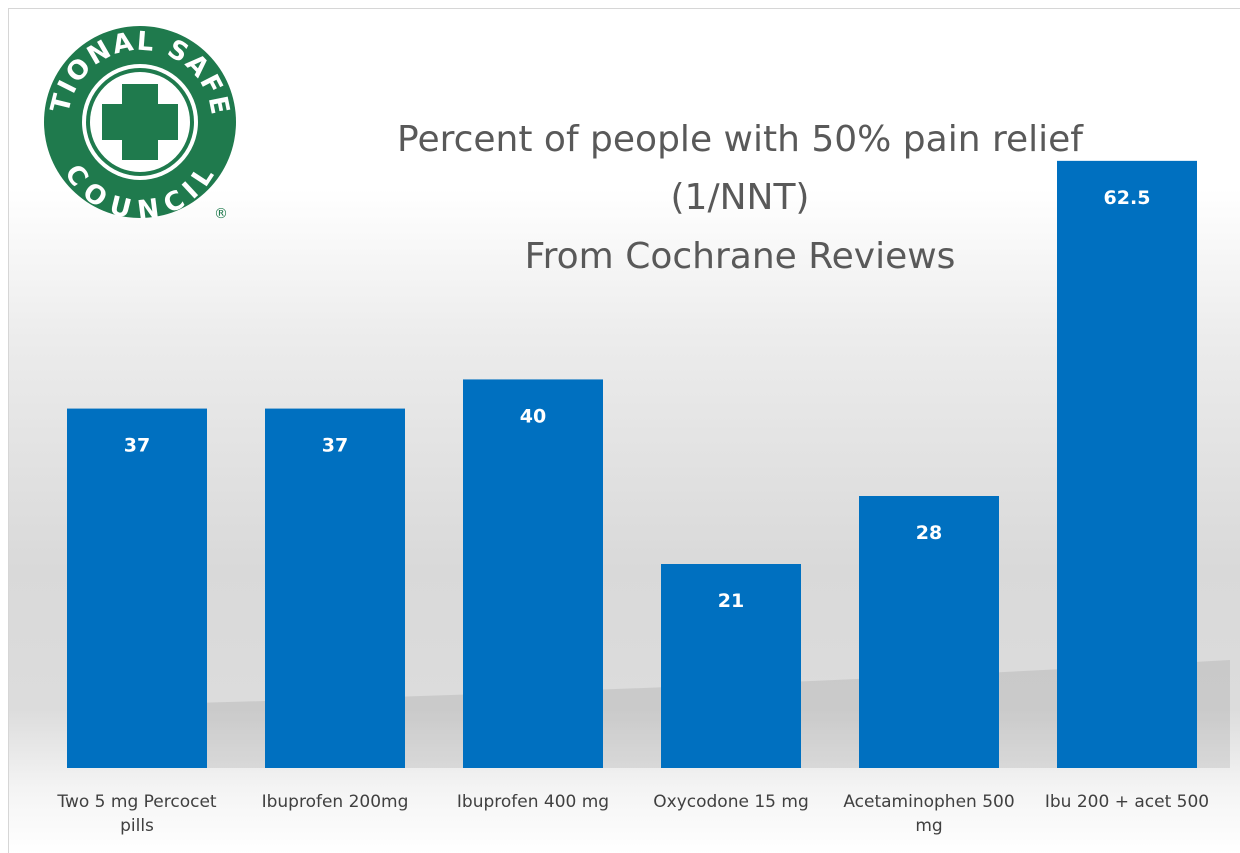 Image resolution: width=1240 pixels, height=853 pixels. I want to click on data-label: 40, so click(533, 416).